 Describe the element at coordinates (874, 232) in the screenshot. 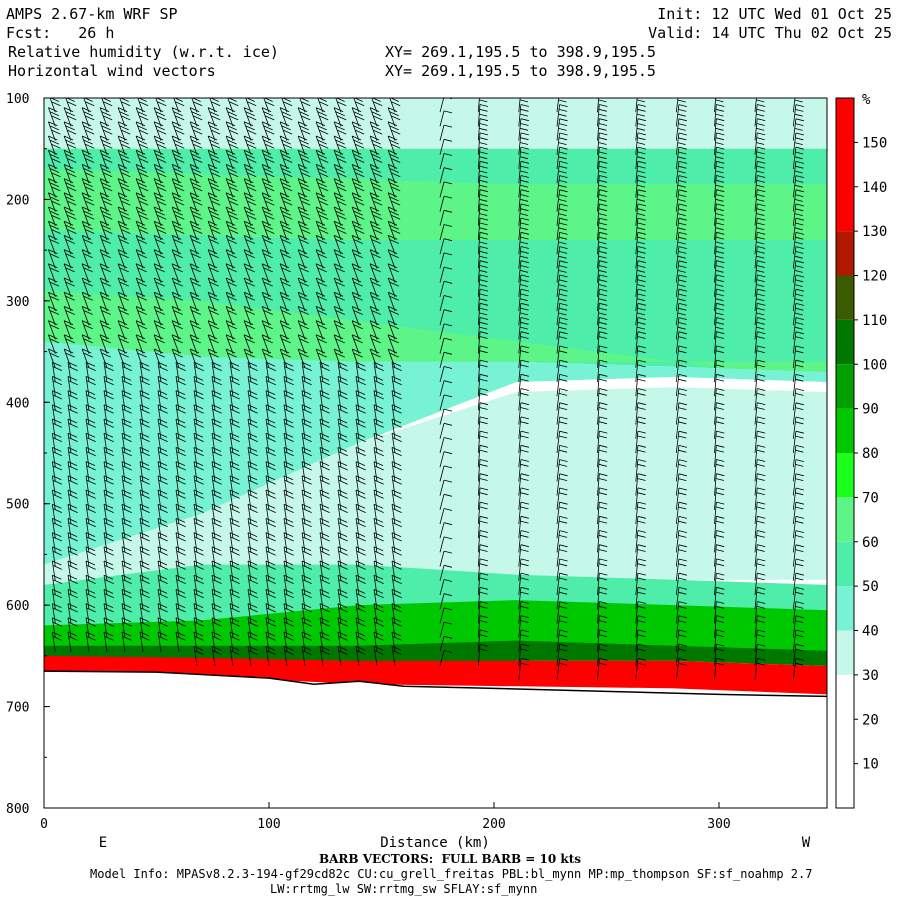

I see `colorbar-tick-label: 130` at that location.